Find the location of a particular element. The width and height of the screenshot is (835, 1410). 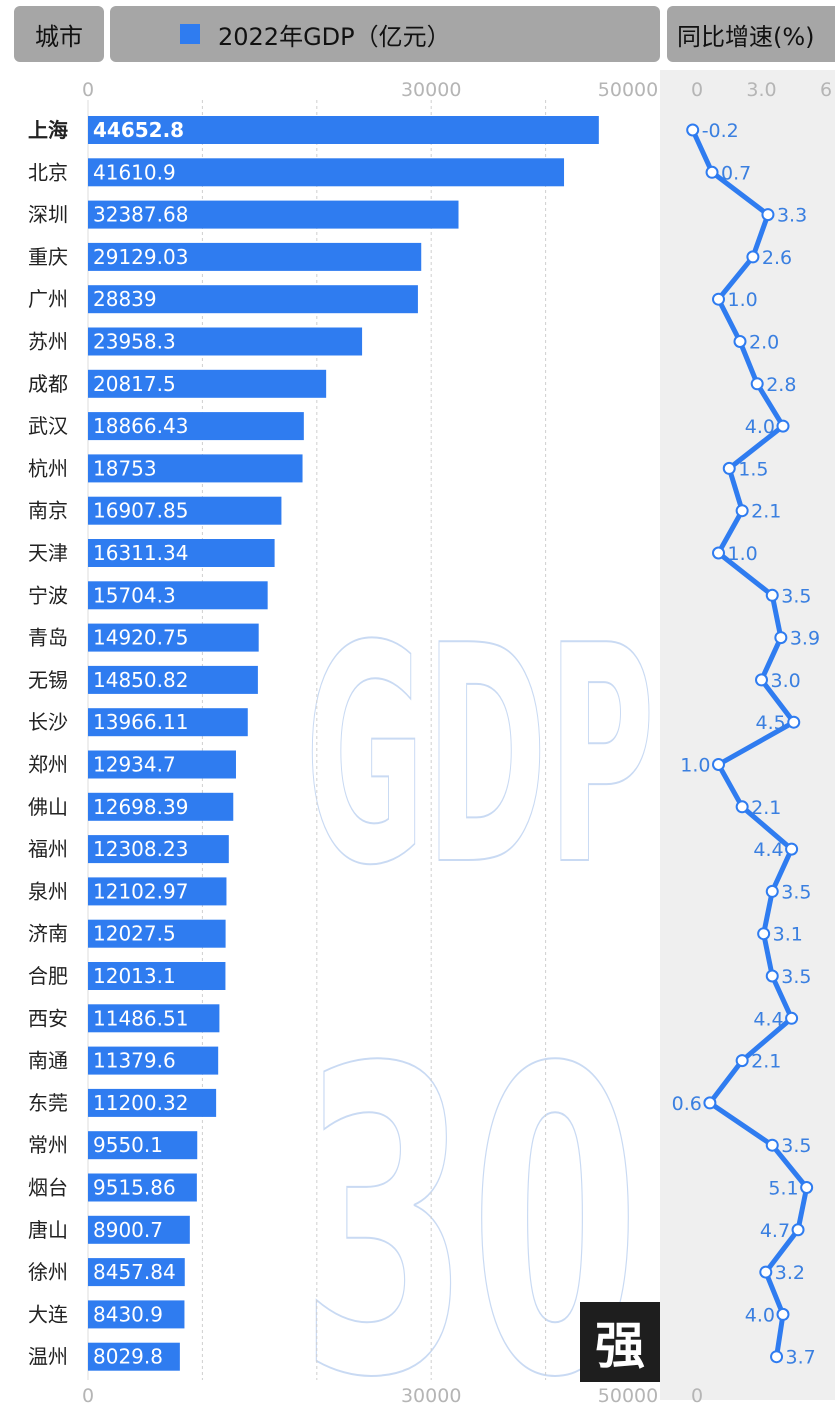

city-label: 唐山 is located at coordinates (48, 1230).